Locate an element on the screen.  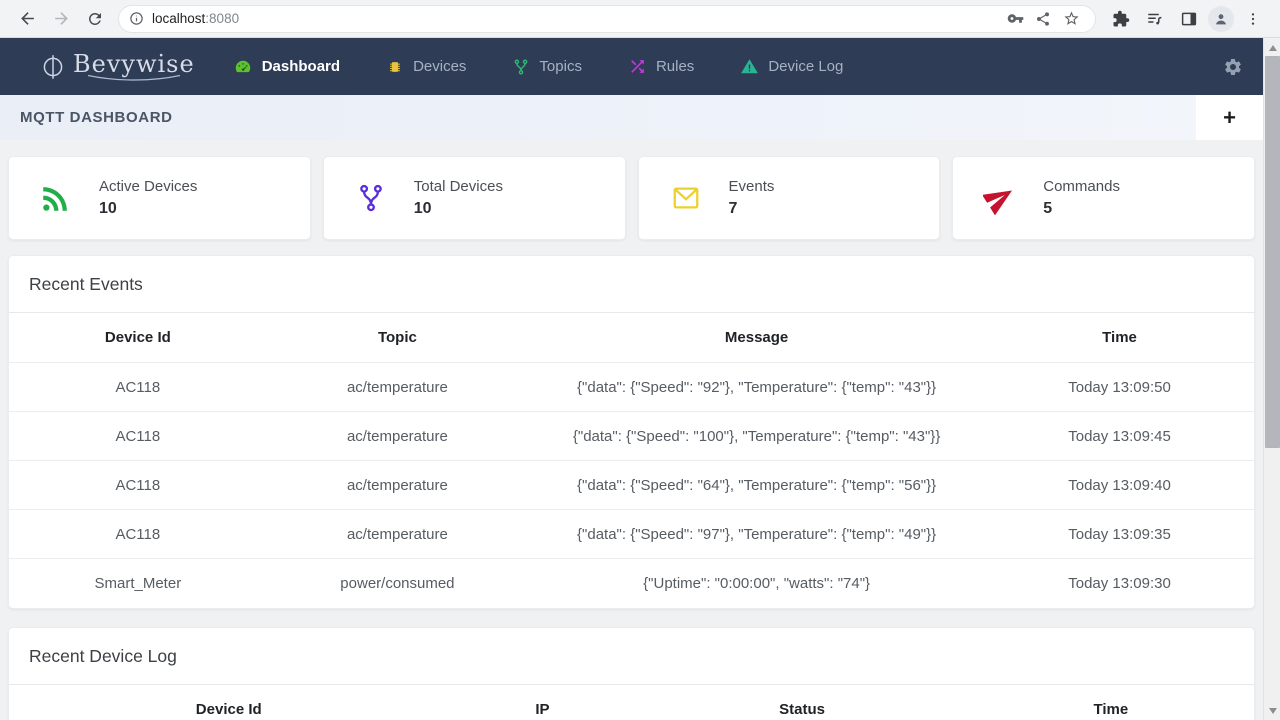
stat-card-total-devices: Total Devices 10 is located at coordinates (474, 198).